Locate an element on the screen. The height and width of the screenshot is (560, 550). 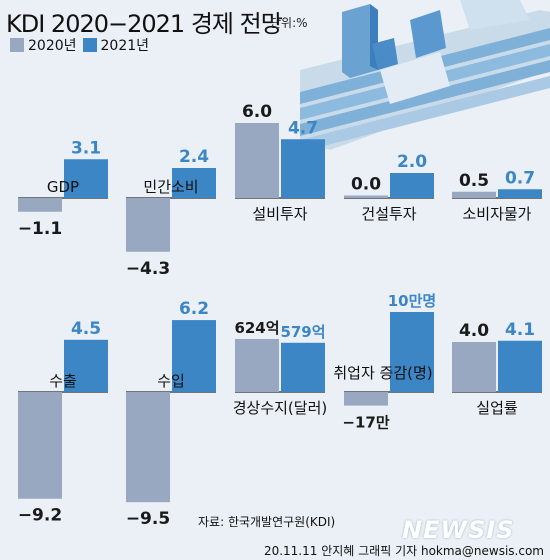
bar-7-2021 is located at coordinates (303, 367).